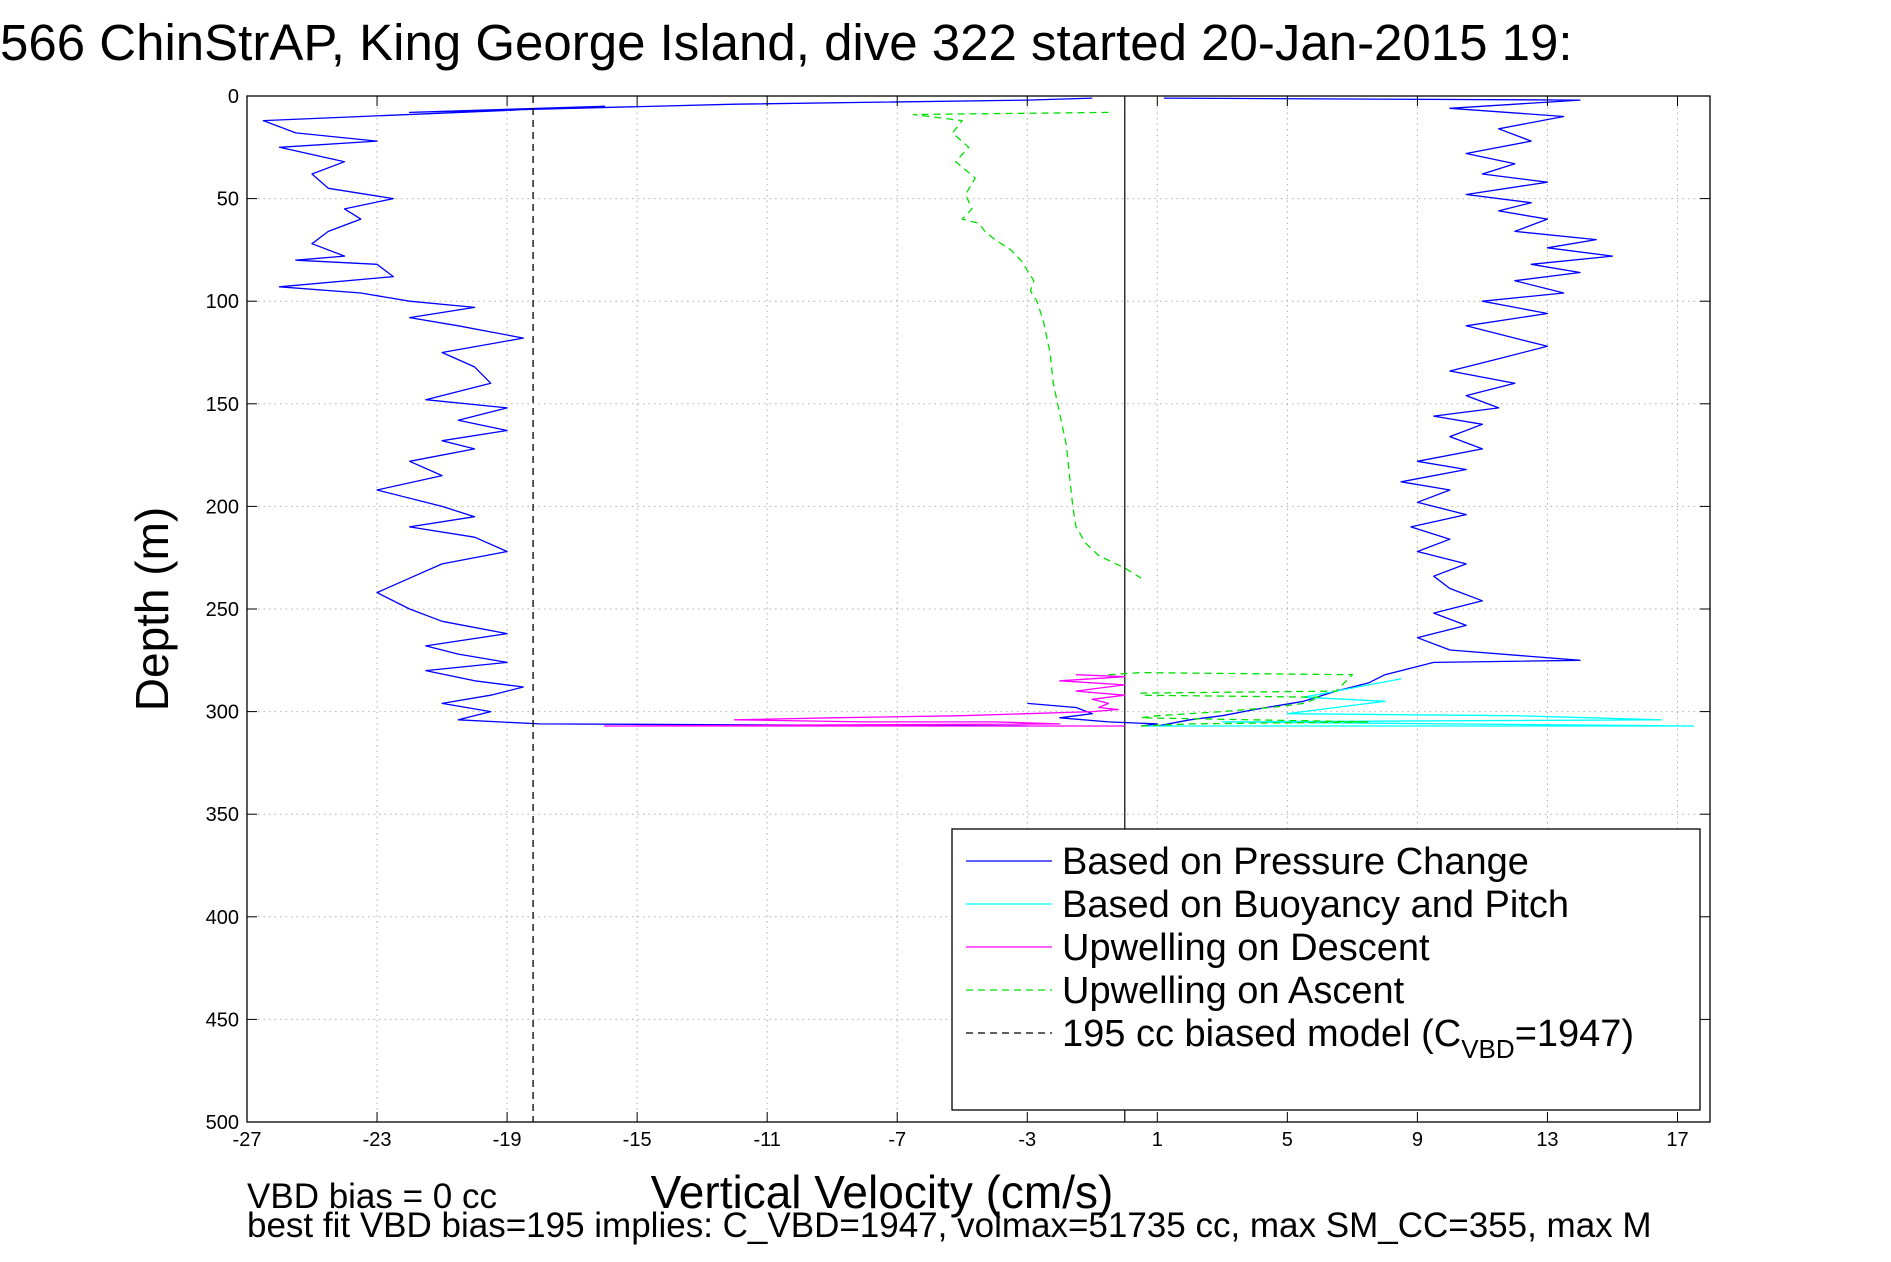  Describe the element at coordinates (1246, 948) in the screenshot. I see `legend-label: Upwelling on Descent` at that location.